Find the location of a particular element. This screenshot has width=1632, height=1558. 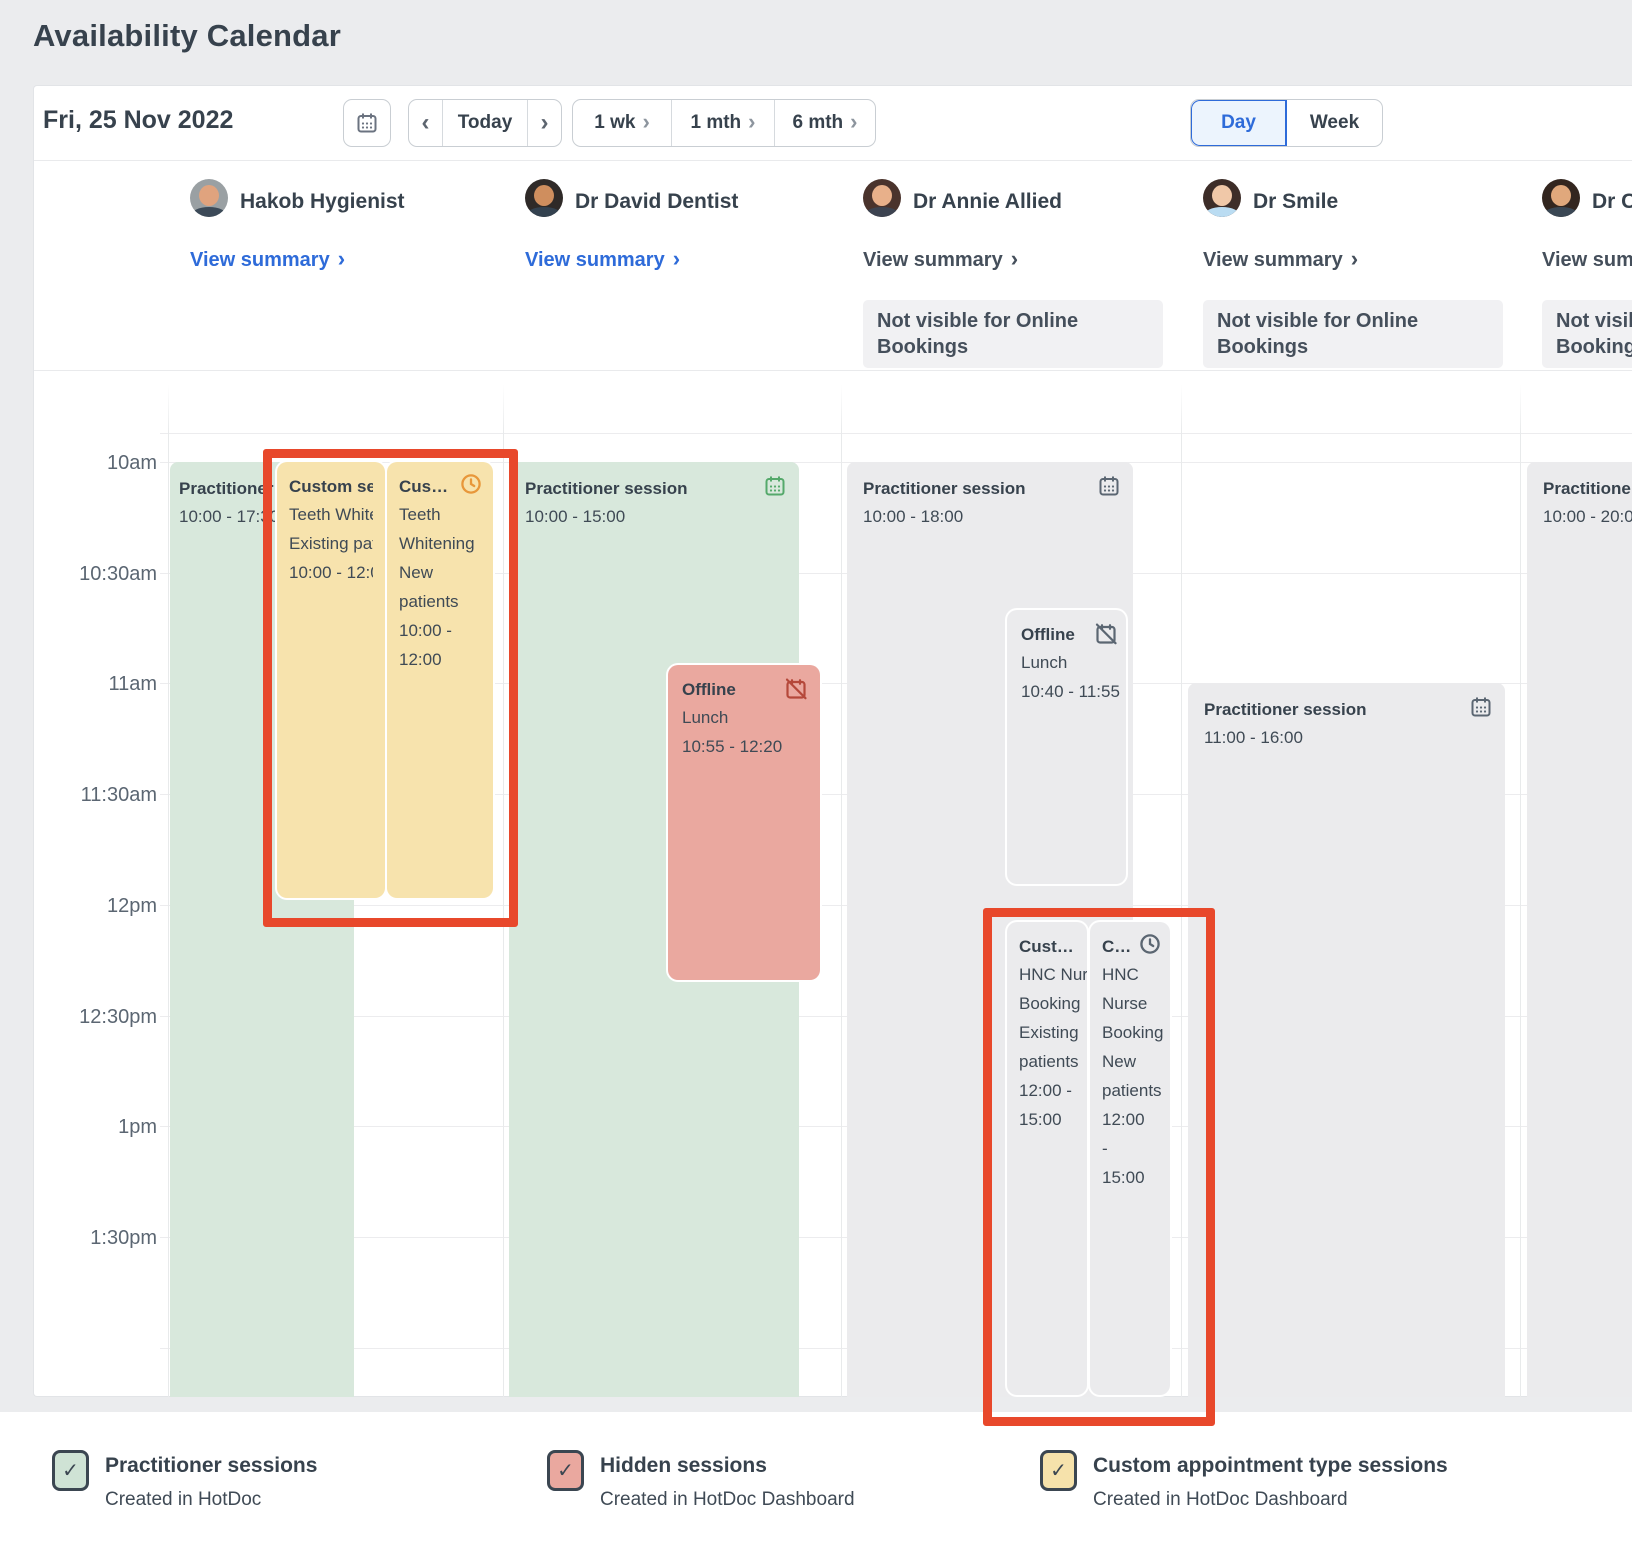

session-smile-practitioner: Practitioner session 11:00 - 16:00 is located at coordinates (1346, 1040).